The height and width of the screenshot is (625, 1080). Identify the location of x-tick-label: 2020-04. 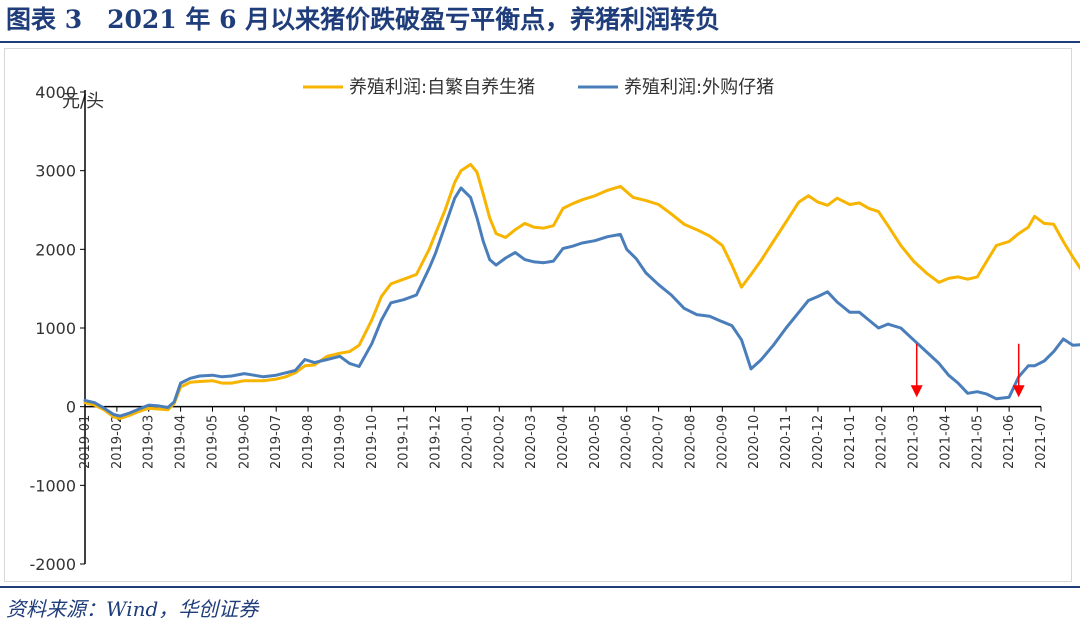
(563, 442).